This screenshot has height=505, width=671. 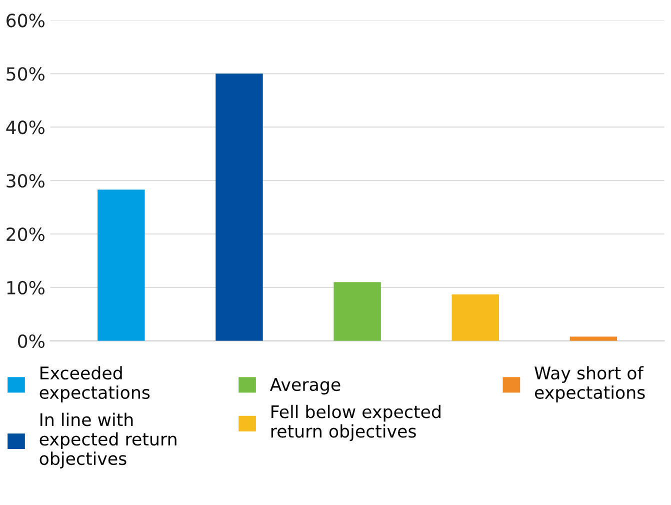 What do you see at coordinates (31, 341) in the screenshot?
I see `y-tick-label: 0%` at bounding box center [31, 341].